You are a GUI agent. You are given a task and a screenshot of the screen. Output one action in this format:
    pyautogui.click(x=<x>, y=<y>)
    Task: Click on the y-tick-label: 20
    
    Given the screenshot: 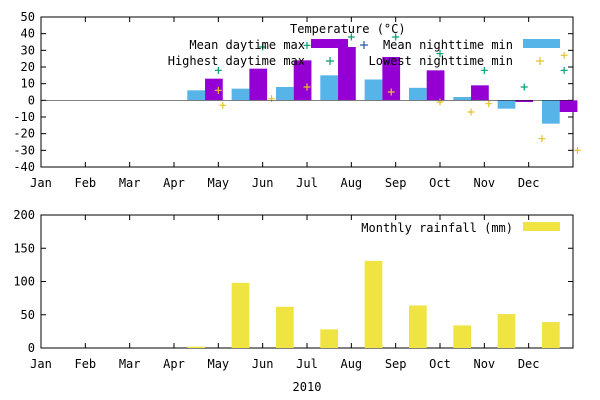 What is the action you would take?
    pyautogui.click(x=28, y=67)
    